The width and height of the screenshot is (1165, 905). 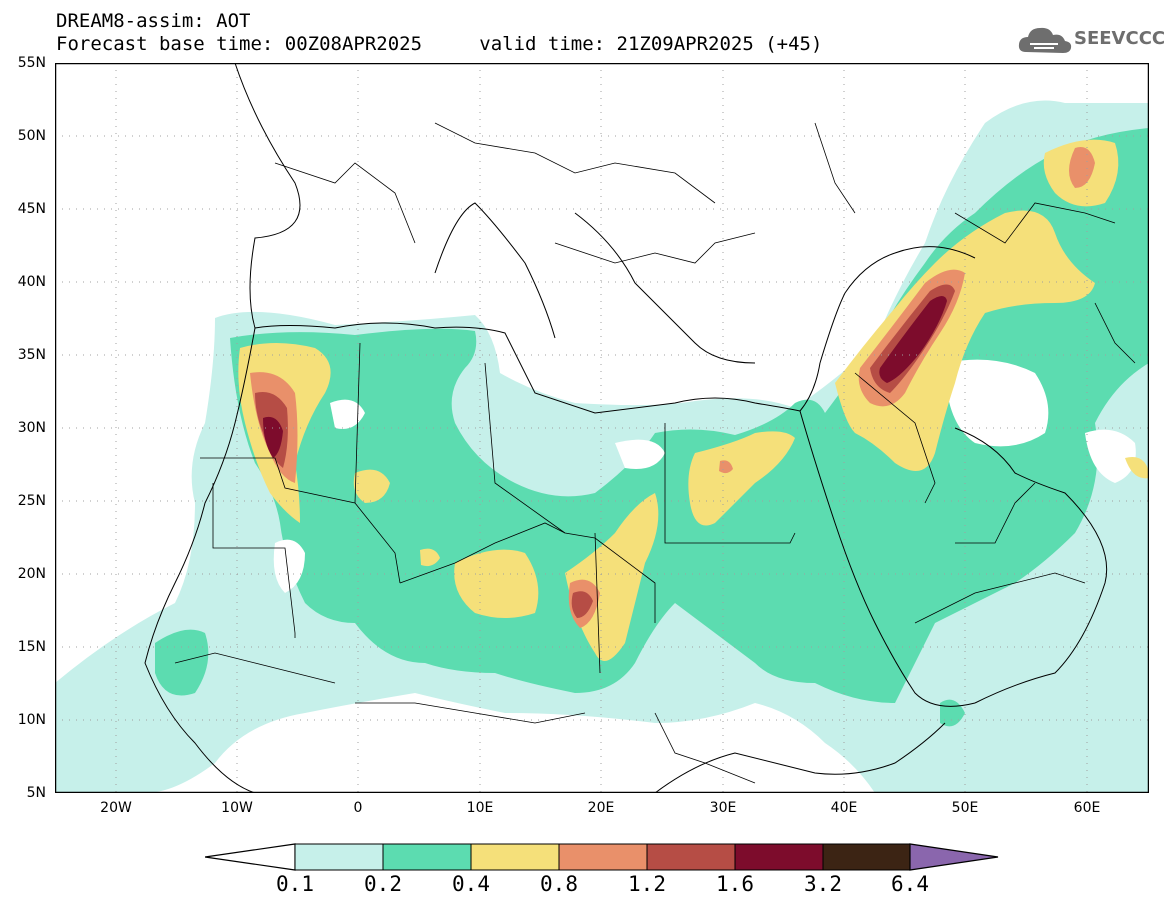 I want to click on colorbar, so click(x=602, y=857).